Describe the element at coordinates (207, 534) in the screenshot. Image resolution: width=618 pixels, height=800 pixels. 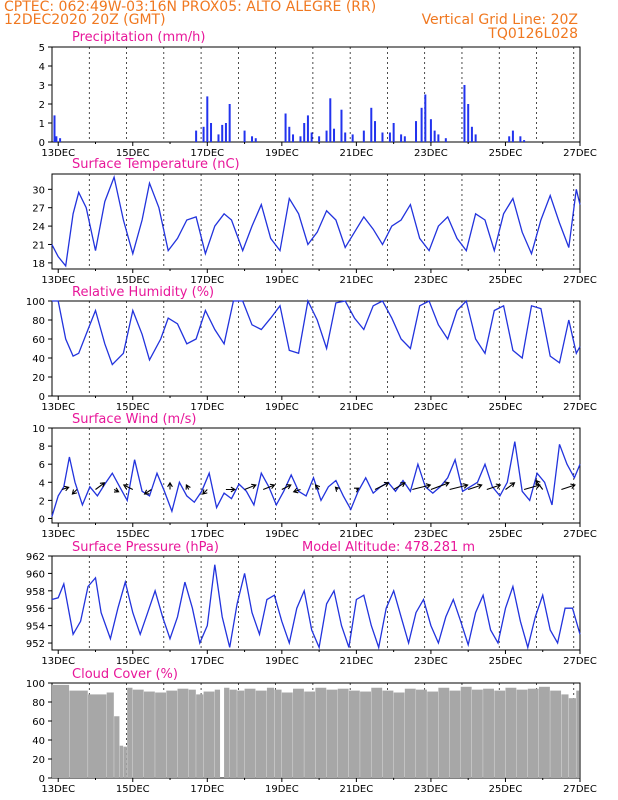
I see `wind-x-tick-label: 17DEC` at that location.